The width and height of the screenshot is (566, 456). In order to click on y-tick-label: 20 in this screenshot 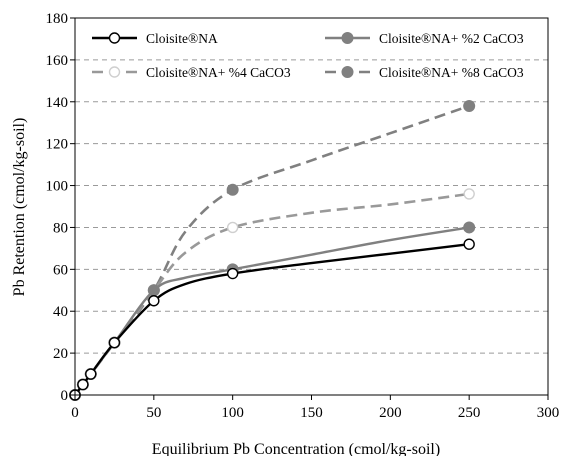, I will do `click(60, 354)`.